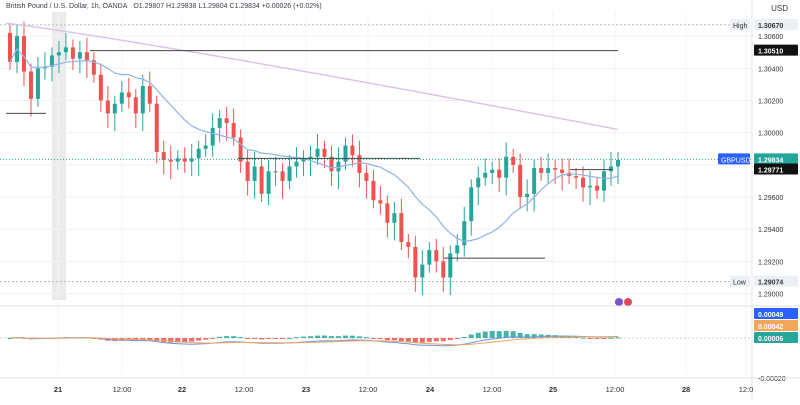 The height and width of the screenshot is (405, 800). What do you see at coordinates (628, 302) in the screenshot?
I see `flag-icon` at bounding box center [628, 302].